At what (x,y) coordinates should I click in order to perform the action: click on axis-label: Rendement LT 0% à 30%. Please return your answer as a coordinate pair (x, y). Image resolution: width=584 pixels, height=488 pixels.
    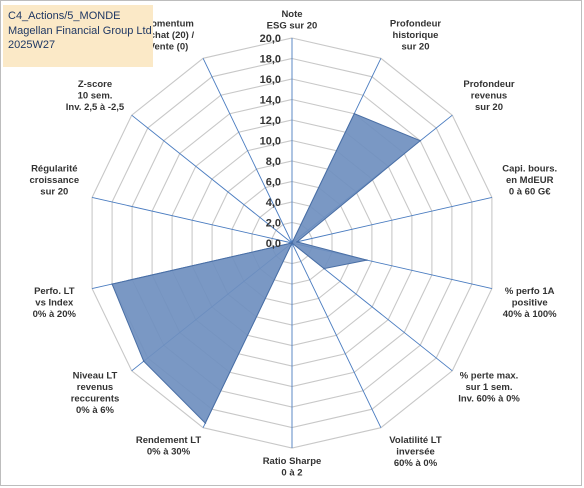
    Looking at the image, I should click on (168, 446).